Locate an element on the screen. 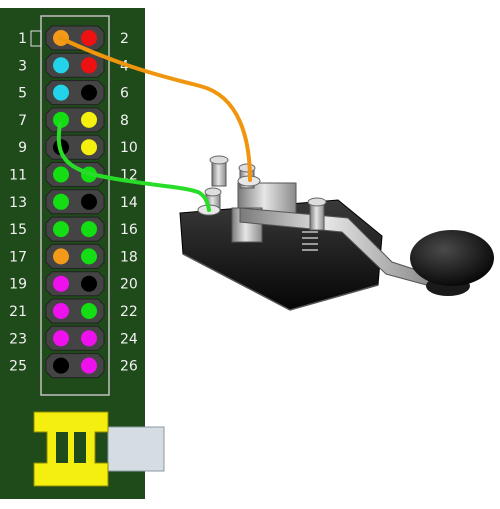 This screenshot has height=509, width=500. pin-label: 13 is located at coordinates (18, 203).